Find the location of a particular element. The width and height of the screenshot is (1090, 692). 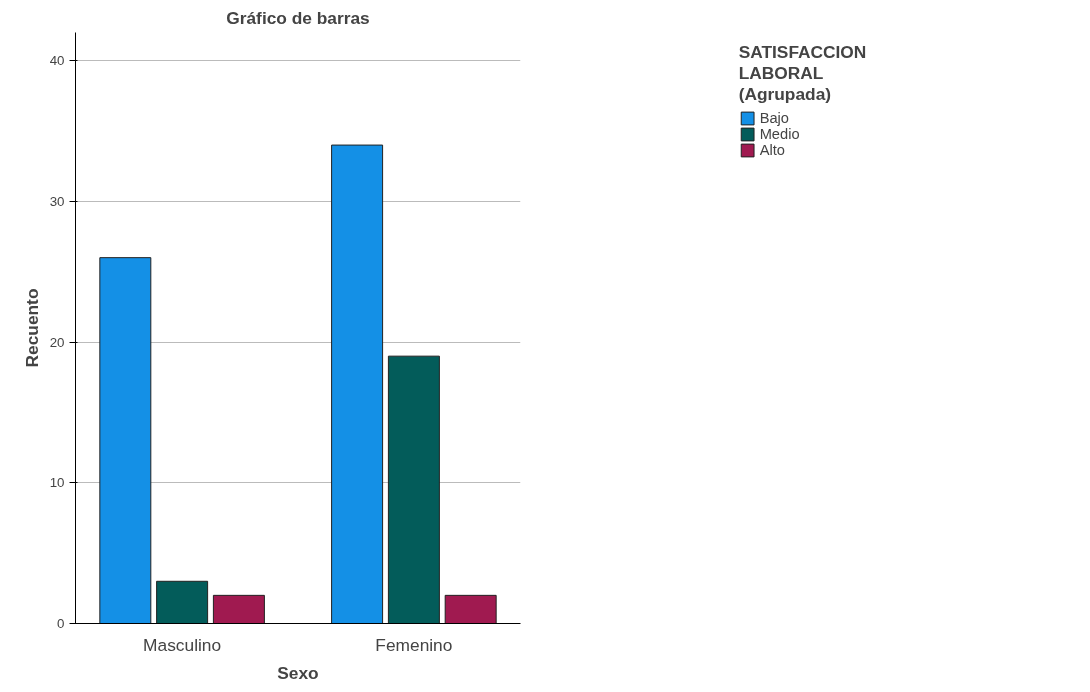

legend-label: Medio is located at coordinates (779, 134).